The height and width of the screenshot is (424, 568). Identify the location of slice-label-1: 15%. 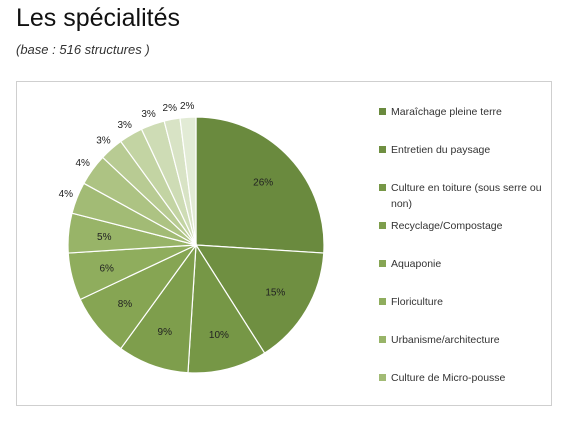
(275, 292).